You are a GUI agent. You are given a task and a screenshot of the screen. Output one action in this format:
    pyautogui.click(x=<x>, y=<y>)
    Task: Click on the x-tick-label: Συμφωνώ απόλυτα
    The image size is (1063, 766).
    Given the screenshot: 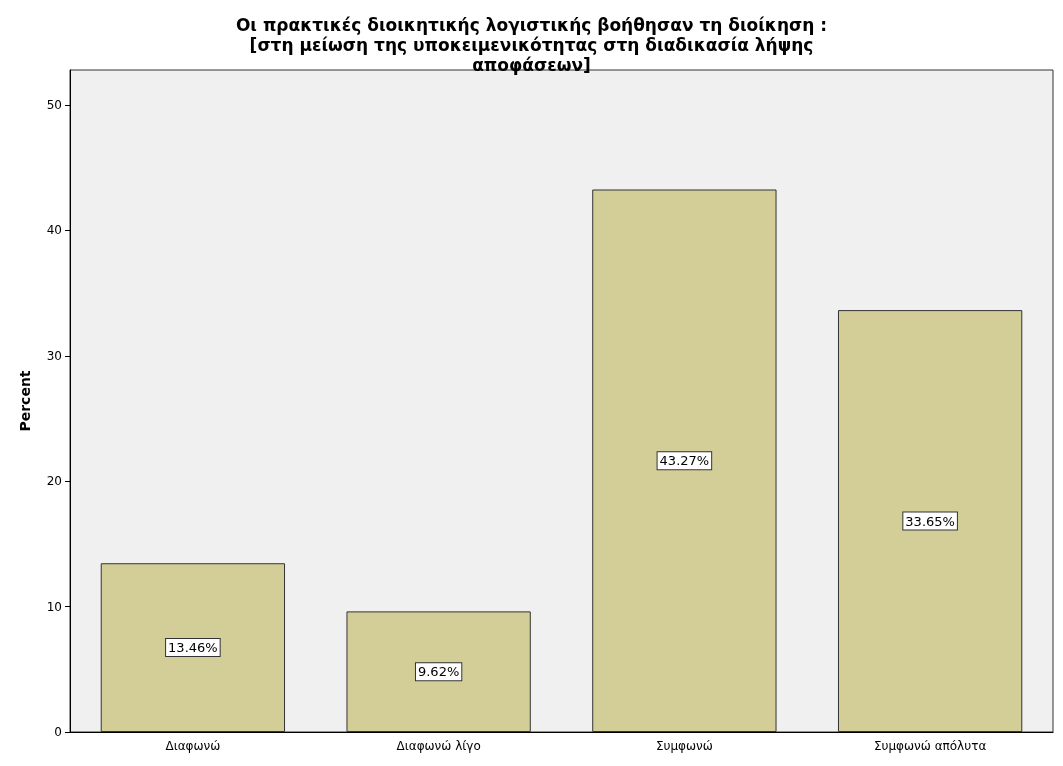 What is the action you would take?
    pyautogui.click(x=930, y=746)
    